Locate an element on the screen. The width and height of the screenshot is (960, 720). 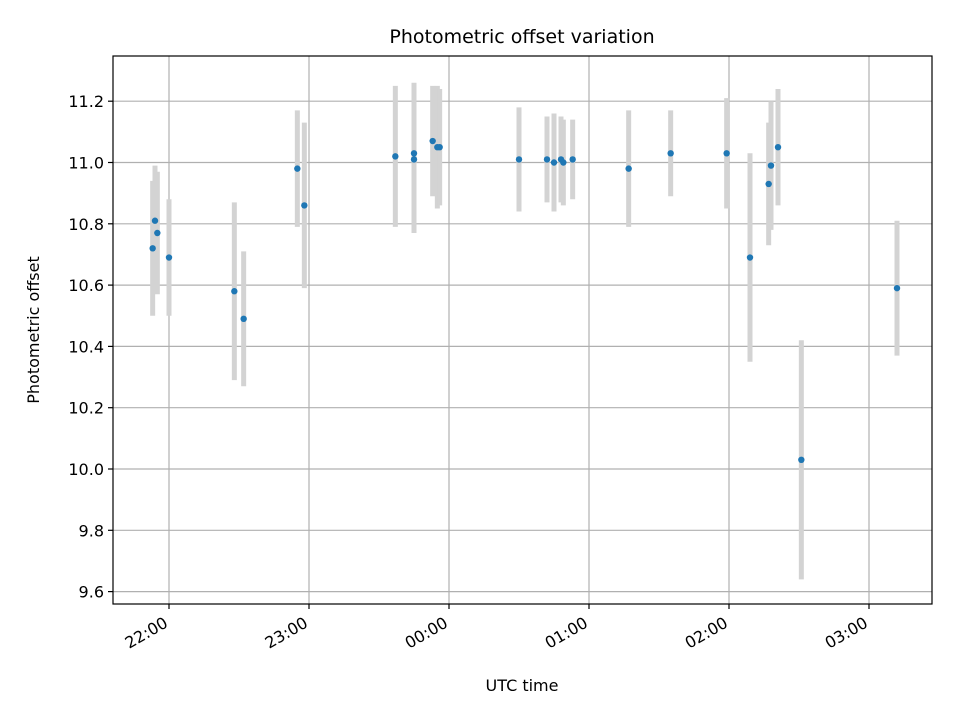
y-tick-label: 9.8 is located at coordinates (91, 530).